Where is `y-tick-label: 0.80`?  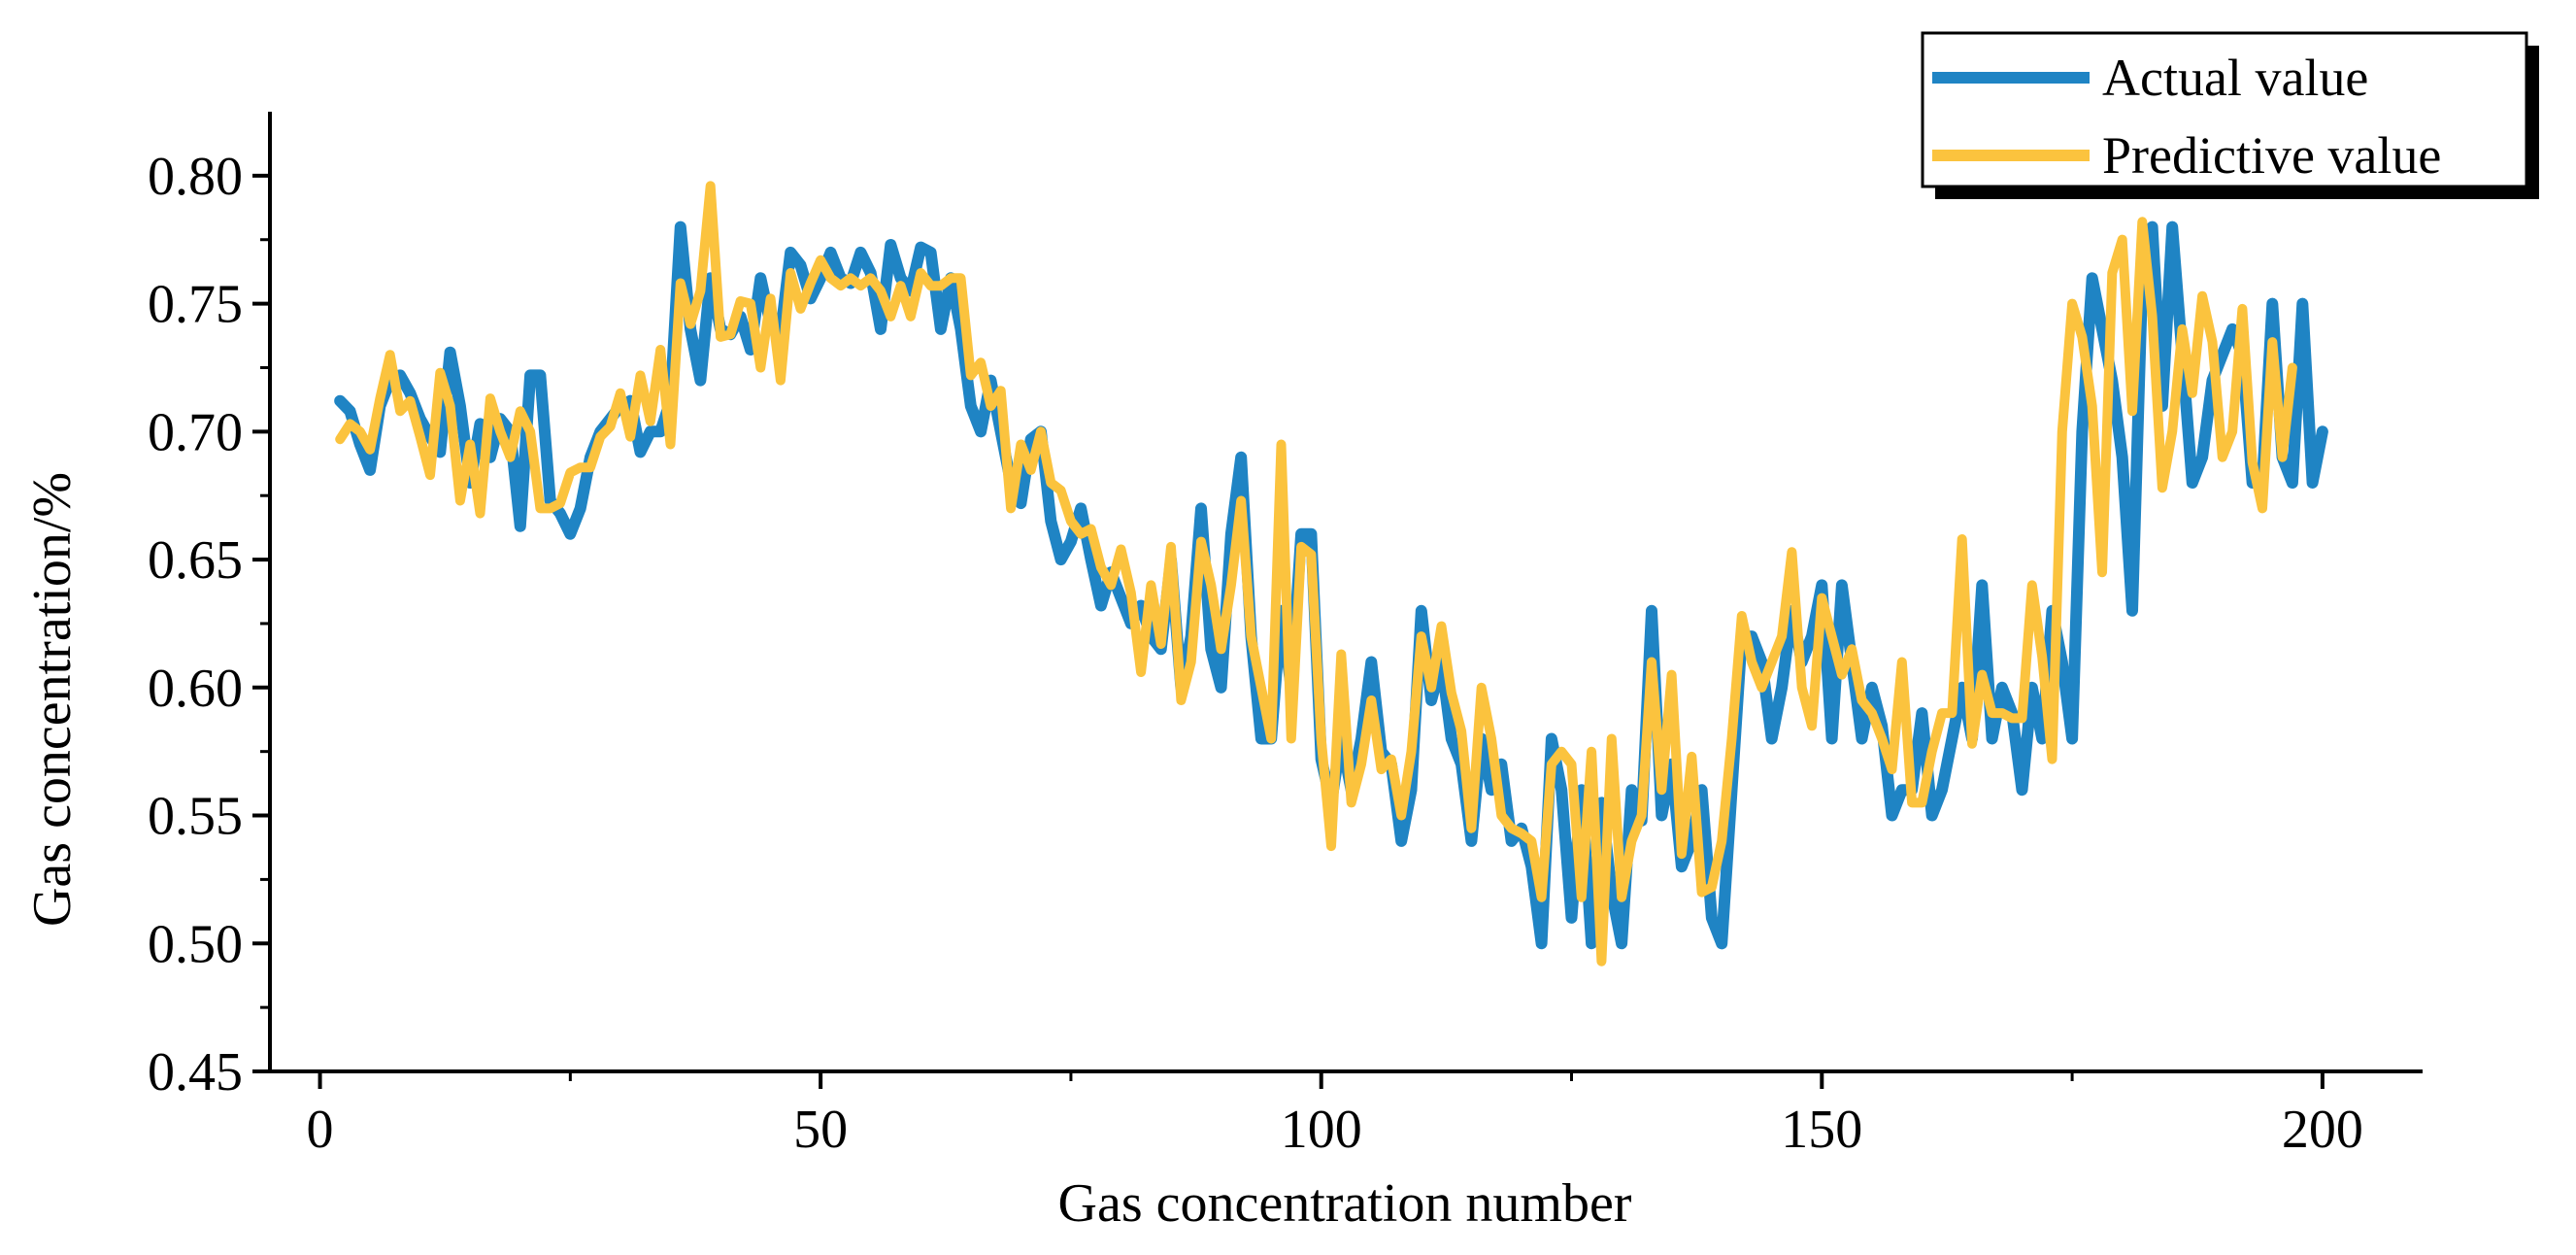
y-tick-label: 0.80 is located at coordinates (196, 177).